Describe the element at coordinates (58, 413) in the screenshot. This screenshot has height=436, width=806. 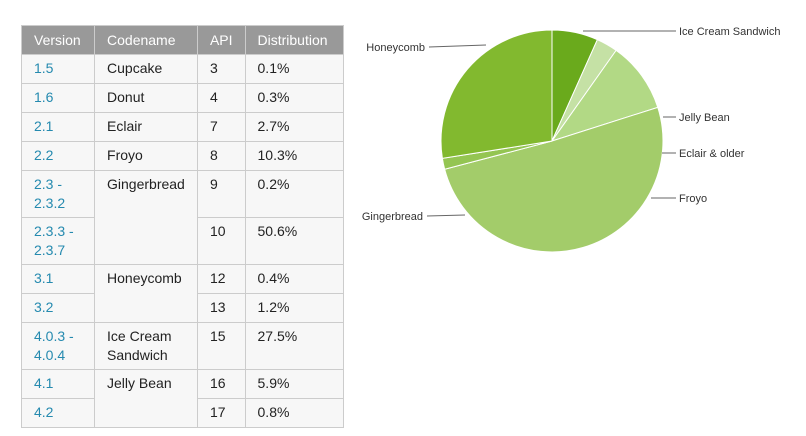
I see `version-cell: 4.2` at that location.